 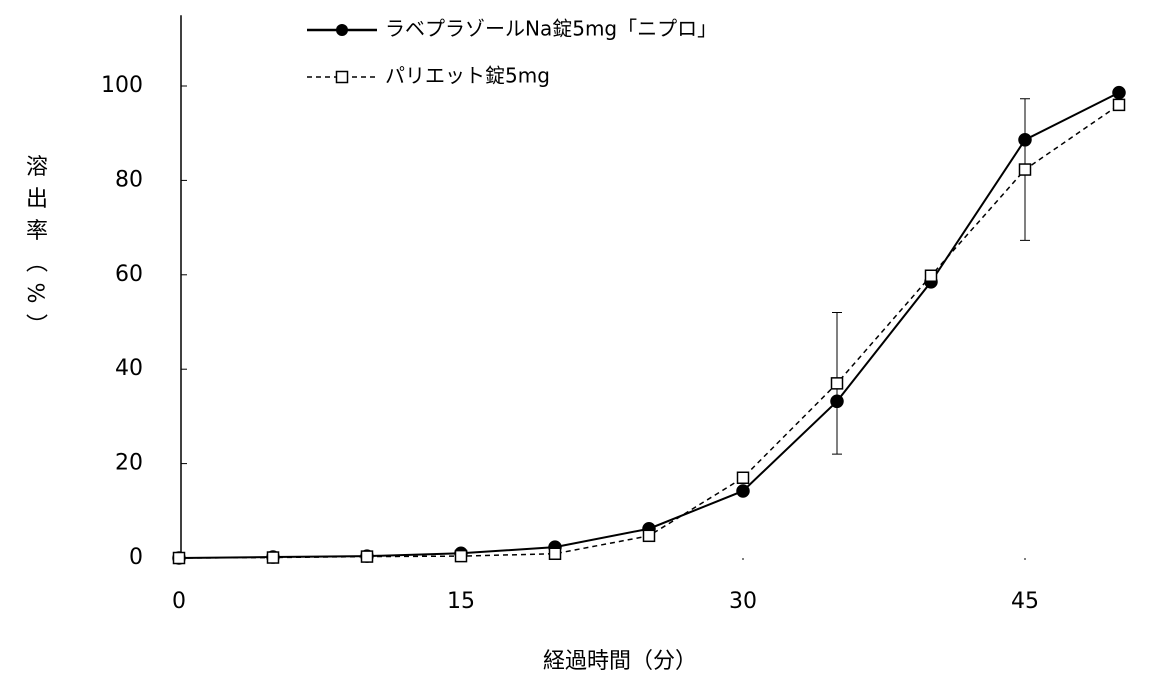 I want to click on y-tick-label: 40, so click(x=129, y=368).